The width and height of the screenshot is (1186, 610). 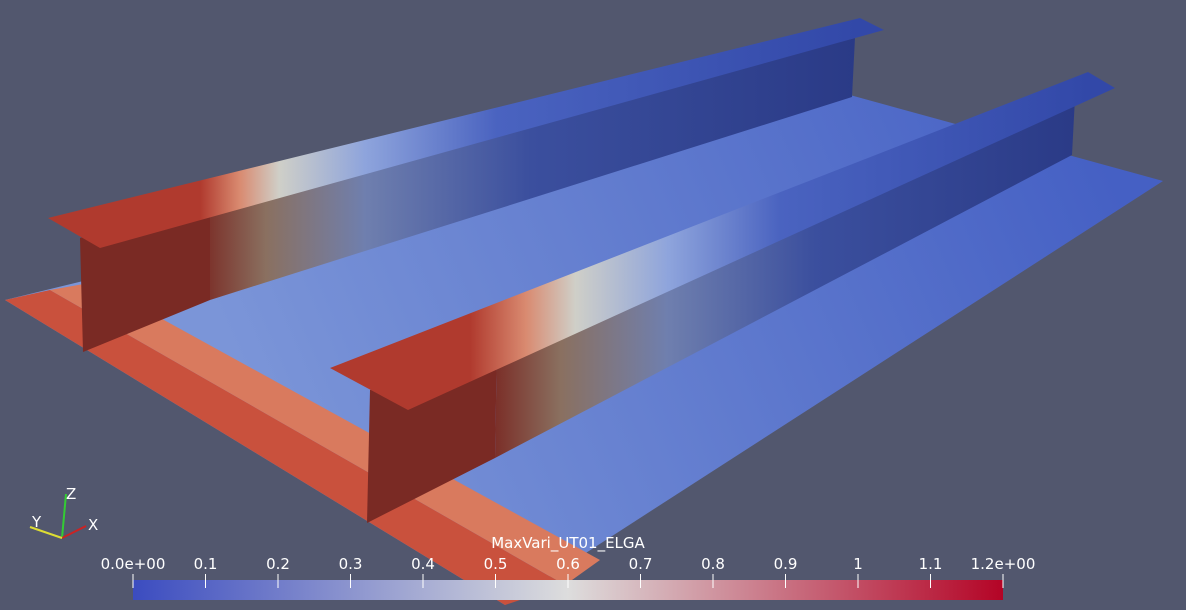 I want to click on y-axis, so click(x=46, y=532).